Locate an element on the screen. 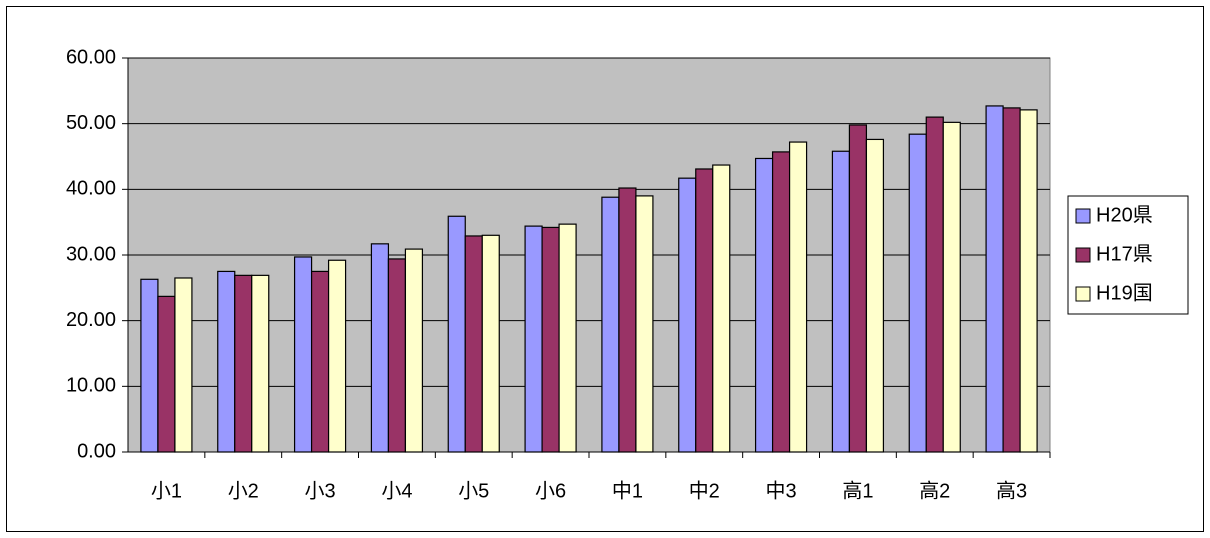 Image resolution: width=1210 pixels, height=538 pixels. x-tick-label: 小1 is located at coordinates (166, 490).